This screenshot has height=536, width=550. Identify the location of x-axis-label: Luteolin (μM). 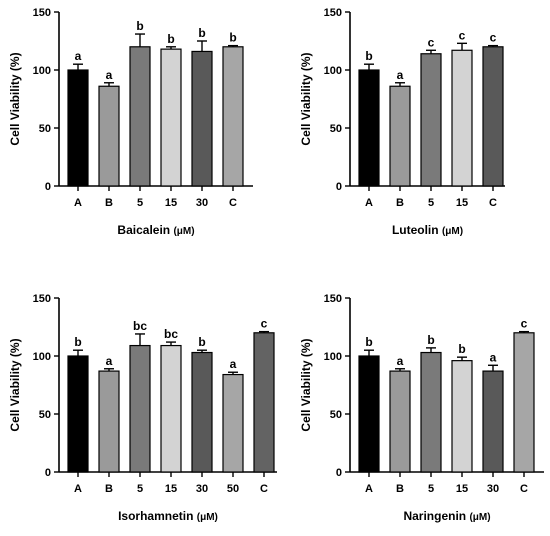
(427, 230).